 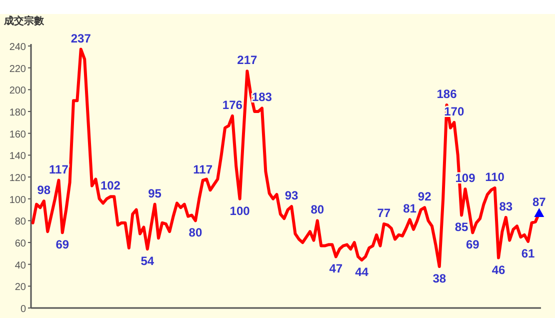 What do you see at coordinates (17, 200) in the screenshot?
I see `y-tick-label: 100` at bounding box center [17, 200].